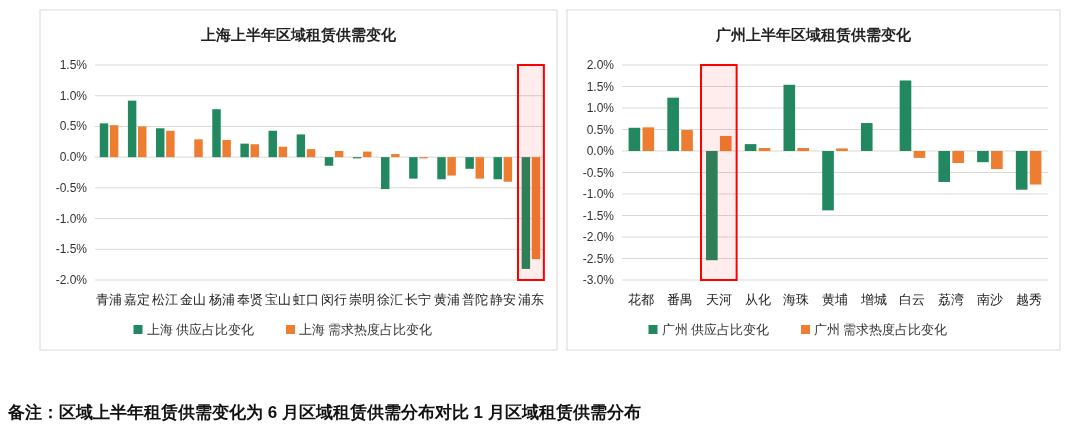  I want to click on x-tick-label: 闵行, so click(334, 299).